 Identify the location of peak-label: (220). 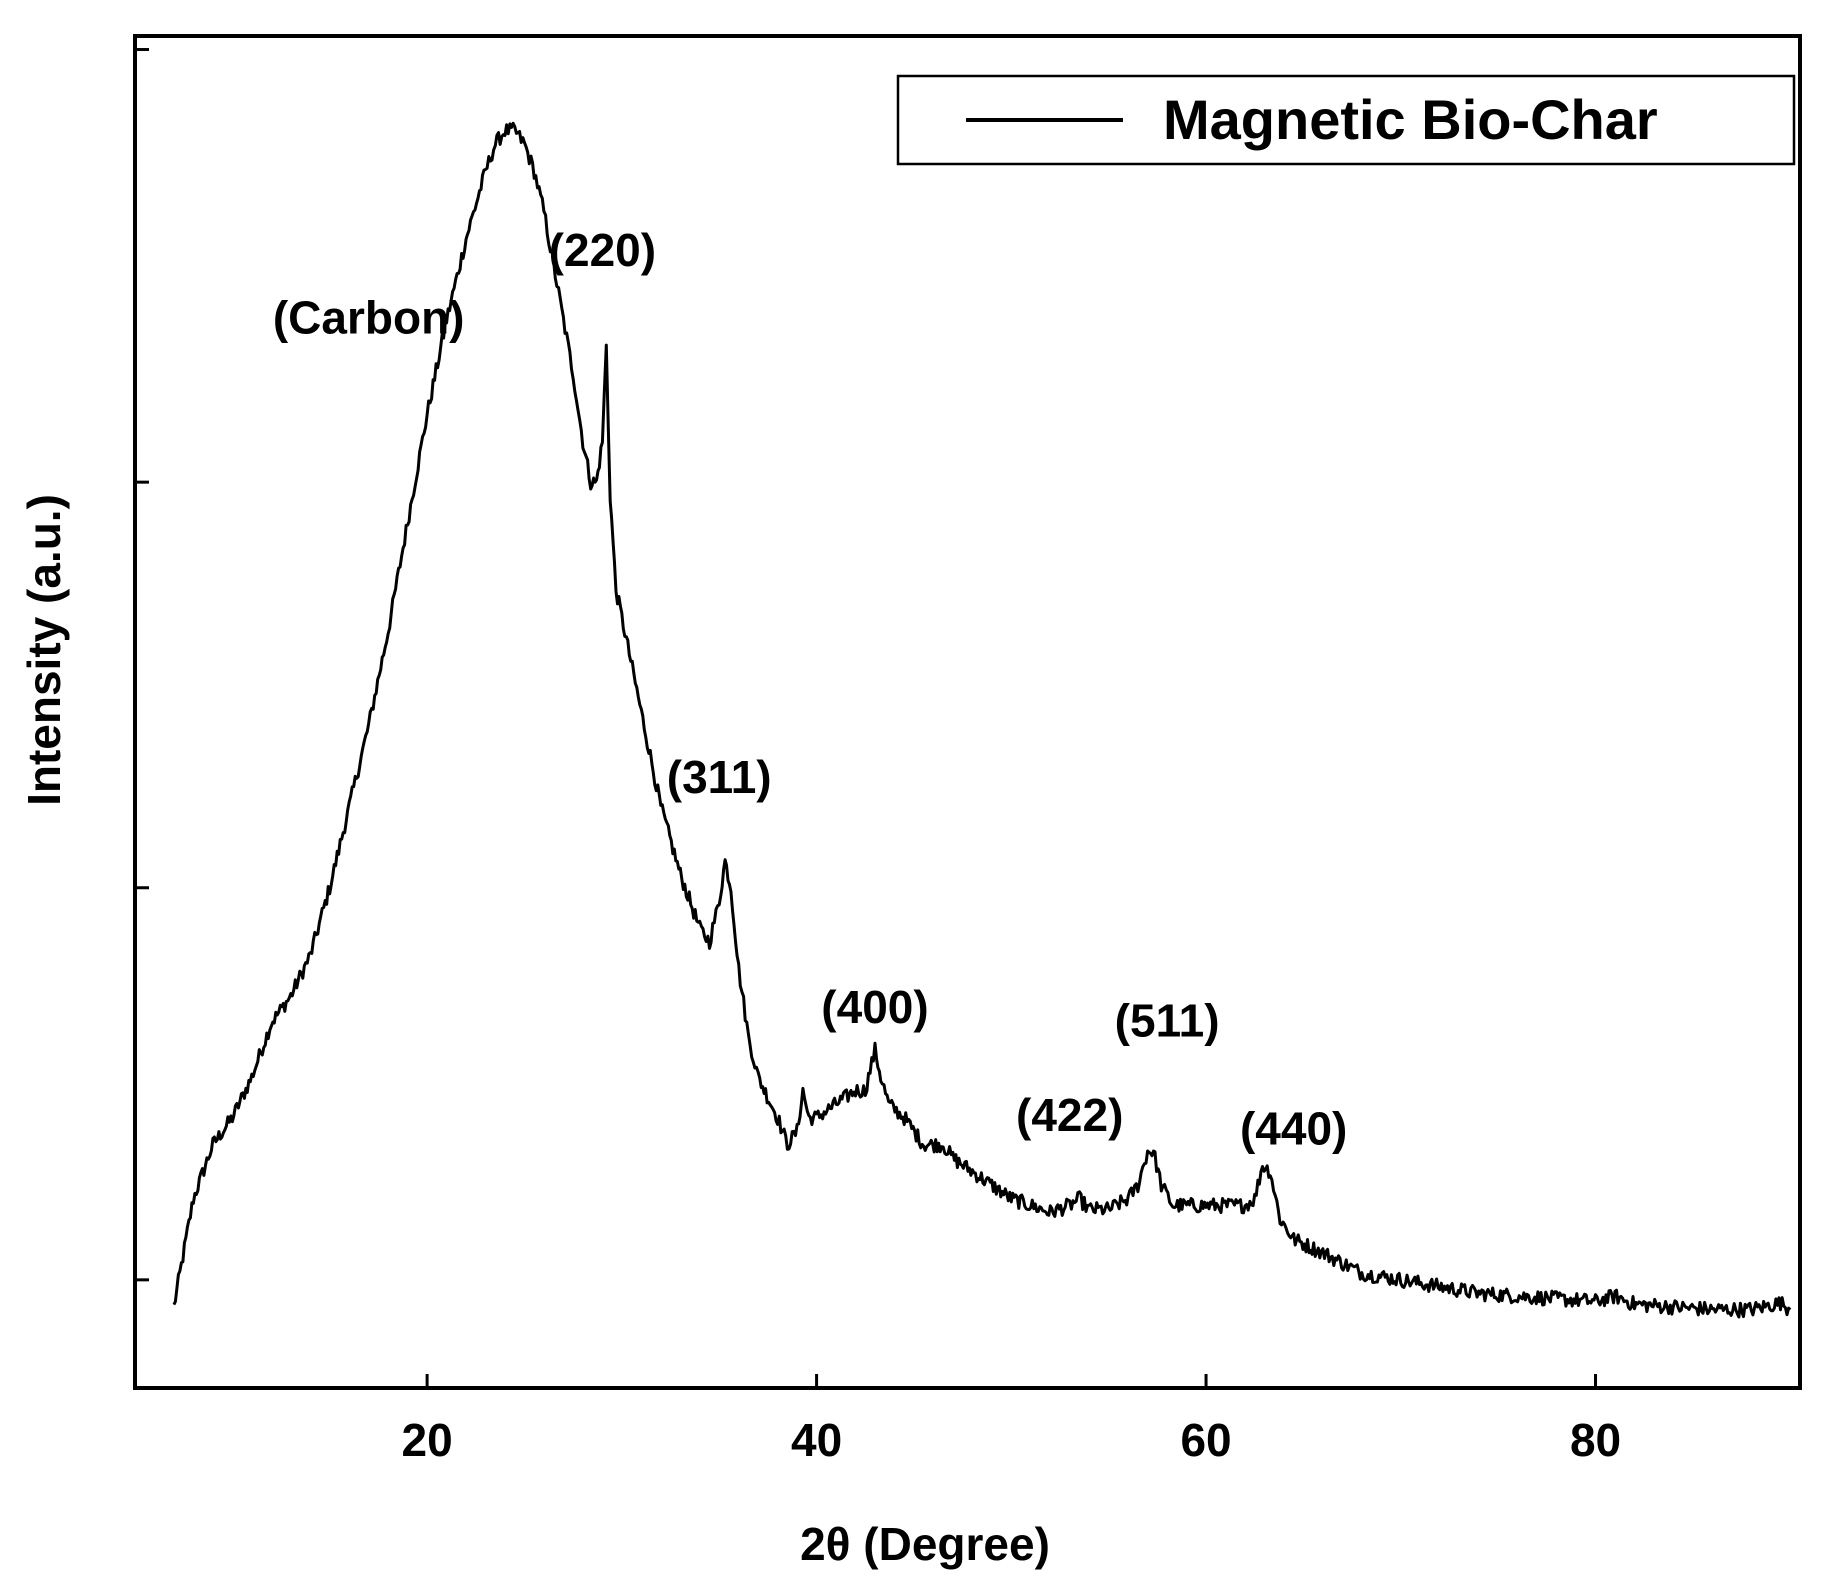
(602, 250).